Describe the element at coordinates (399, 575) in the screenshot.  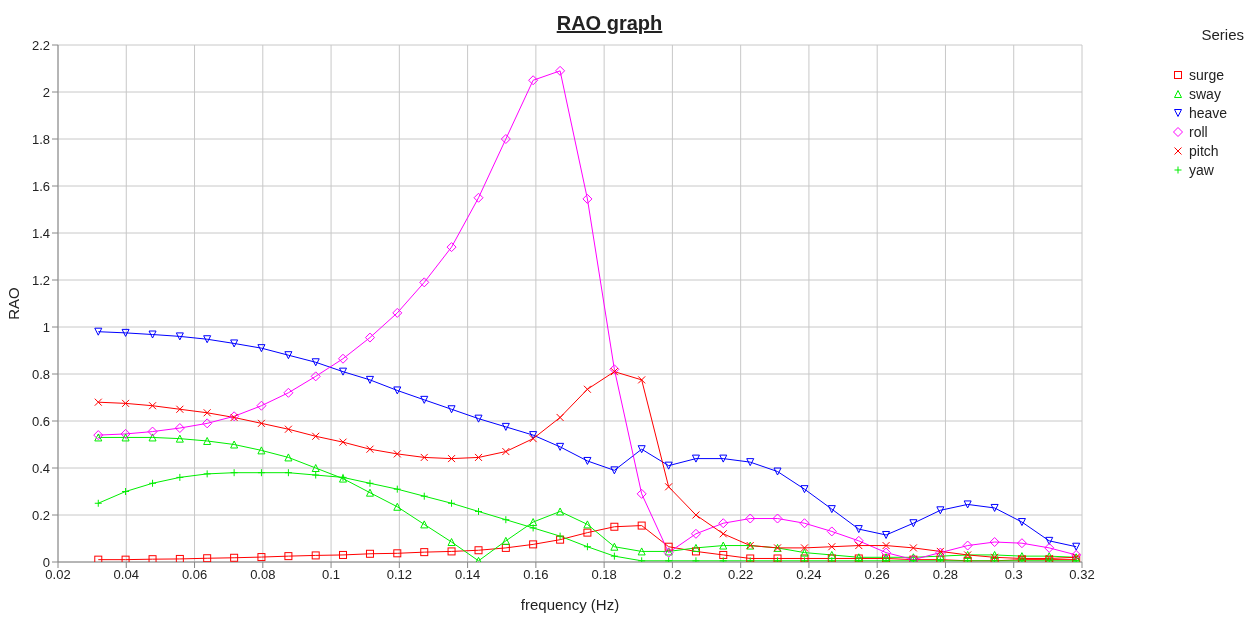
I see `x-tick-label: 0.12` at that location.